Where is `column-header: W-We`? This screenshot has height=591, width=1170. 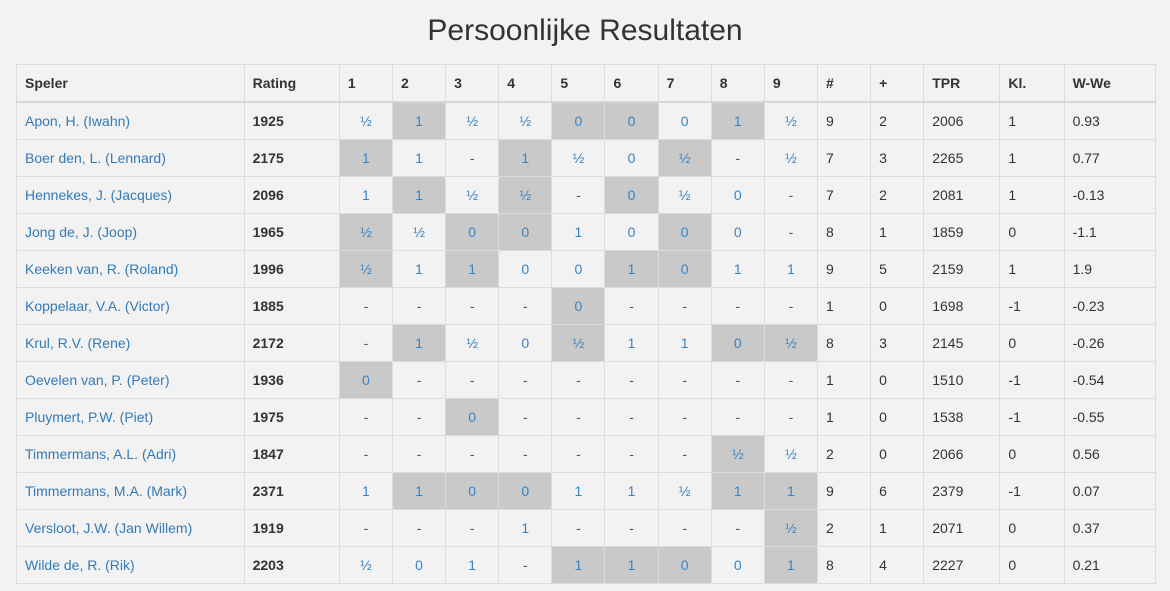
column-header: W-We is located at coordinates (1110, 83).